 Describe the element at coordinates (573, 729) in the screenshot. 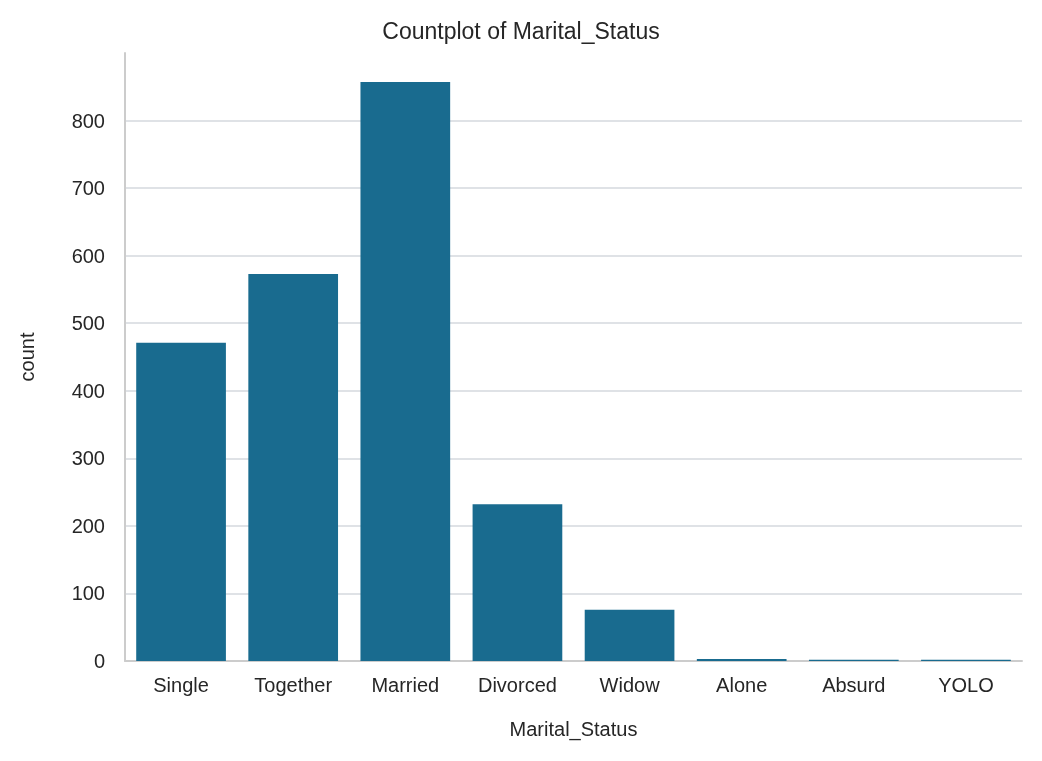

I see `x-axis-title: Marital_Status` at that location.